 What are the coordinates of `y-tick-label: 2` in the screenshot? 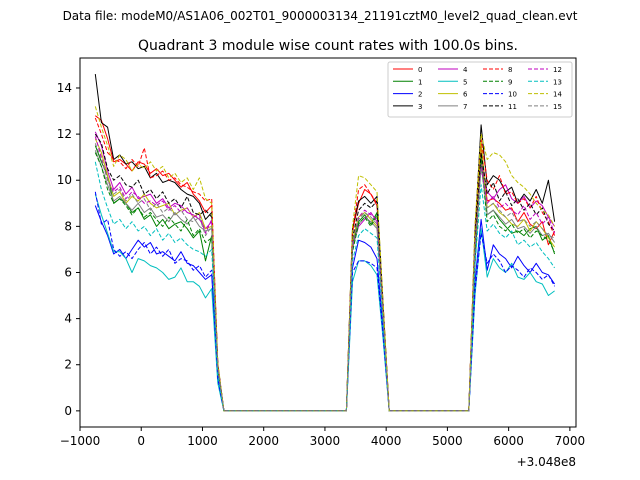 It's located at (68, 365).